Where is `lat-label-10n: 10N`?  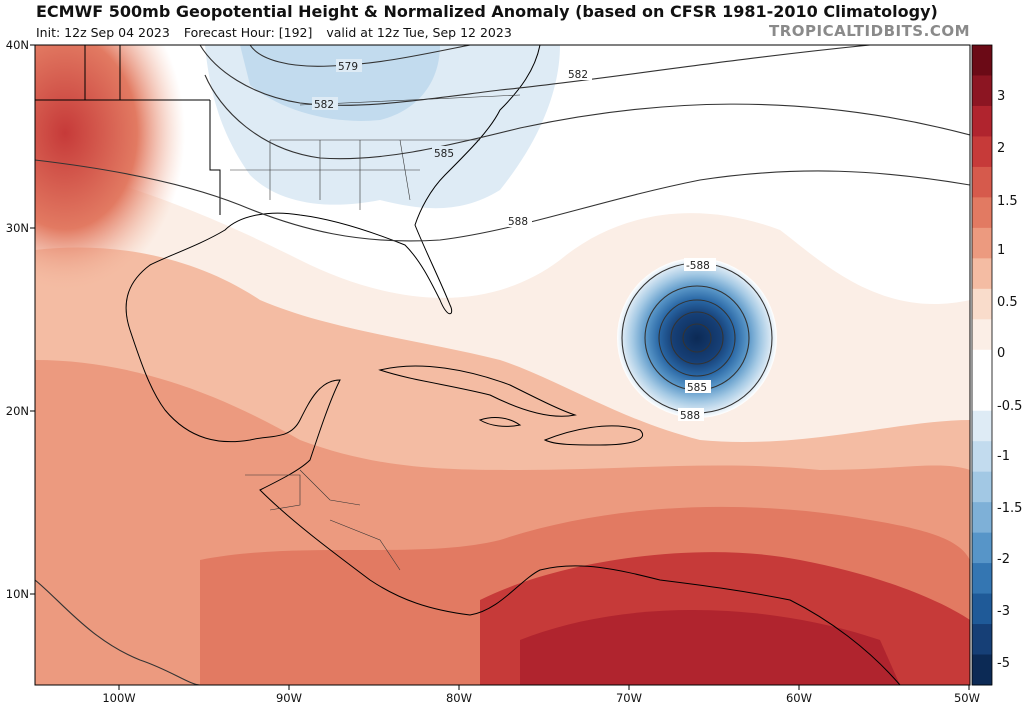 lat-label-10n: 10N is located at coordinates (17, 594).